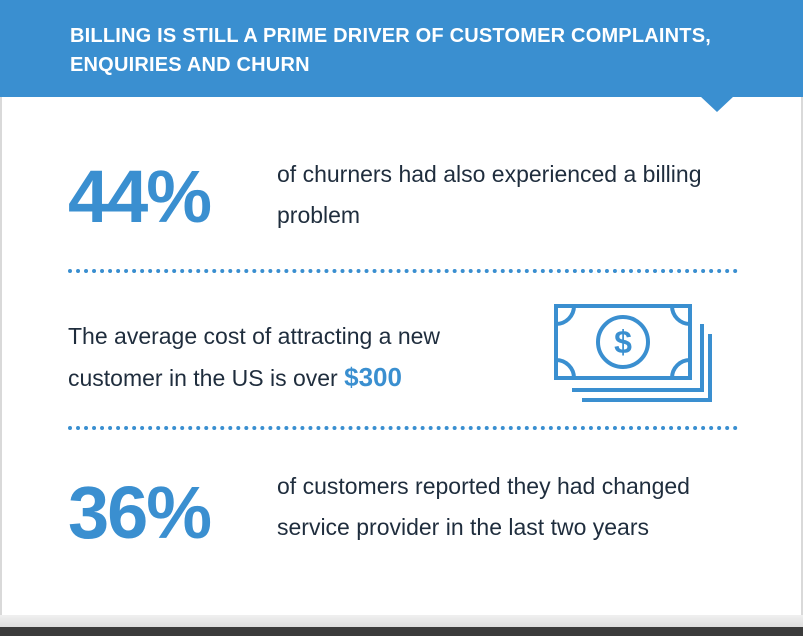 Image resolution: width=803 pixels, height=636 pixels. What do you see at coordinates (373, 377) in the screenshot?
I see `cost-highlight: $300` at bounding box center [373, 377].